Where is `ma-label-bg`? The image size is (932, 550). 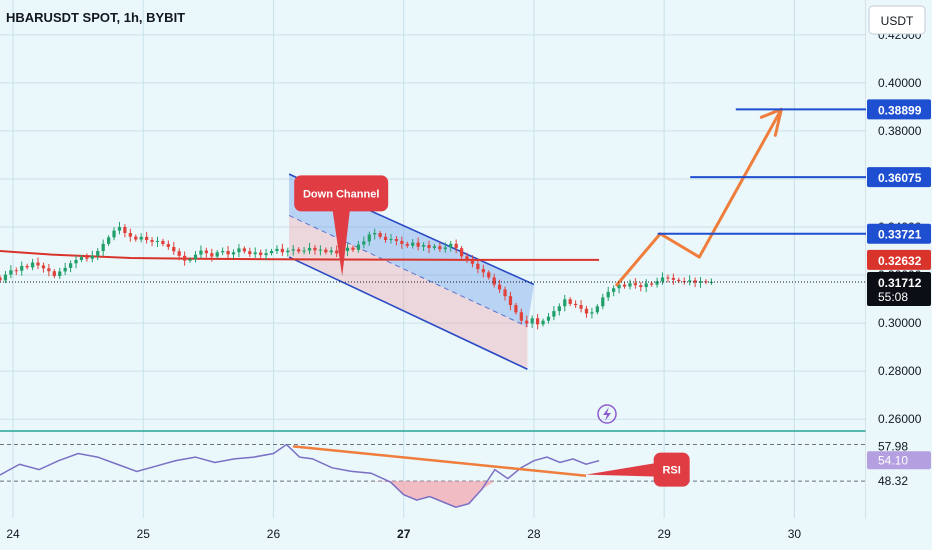
ma-label-bg is located at coordinates (899, 259).